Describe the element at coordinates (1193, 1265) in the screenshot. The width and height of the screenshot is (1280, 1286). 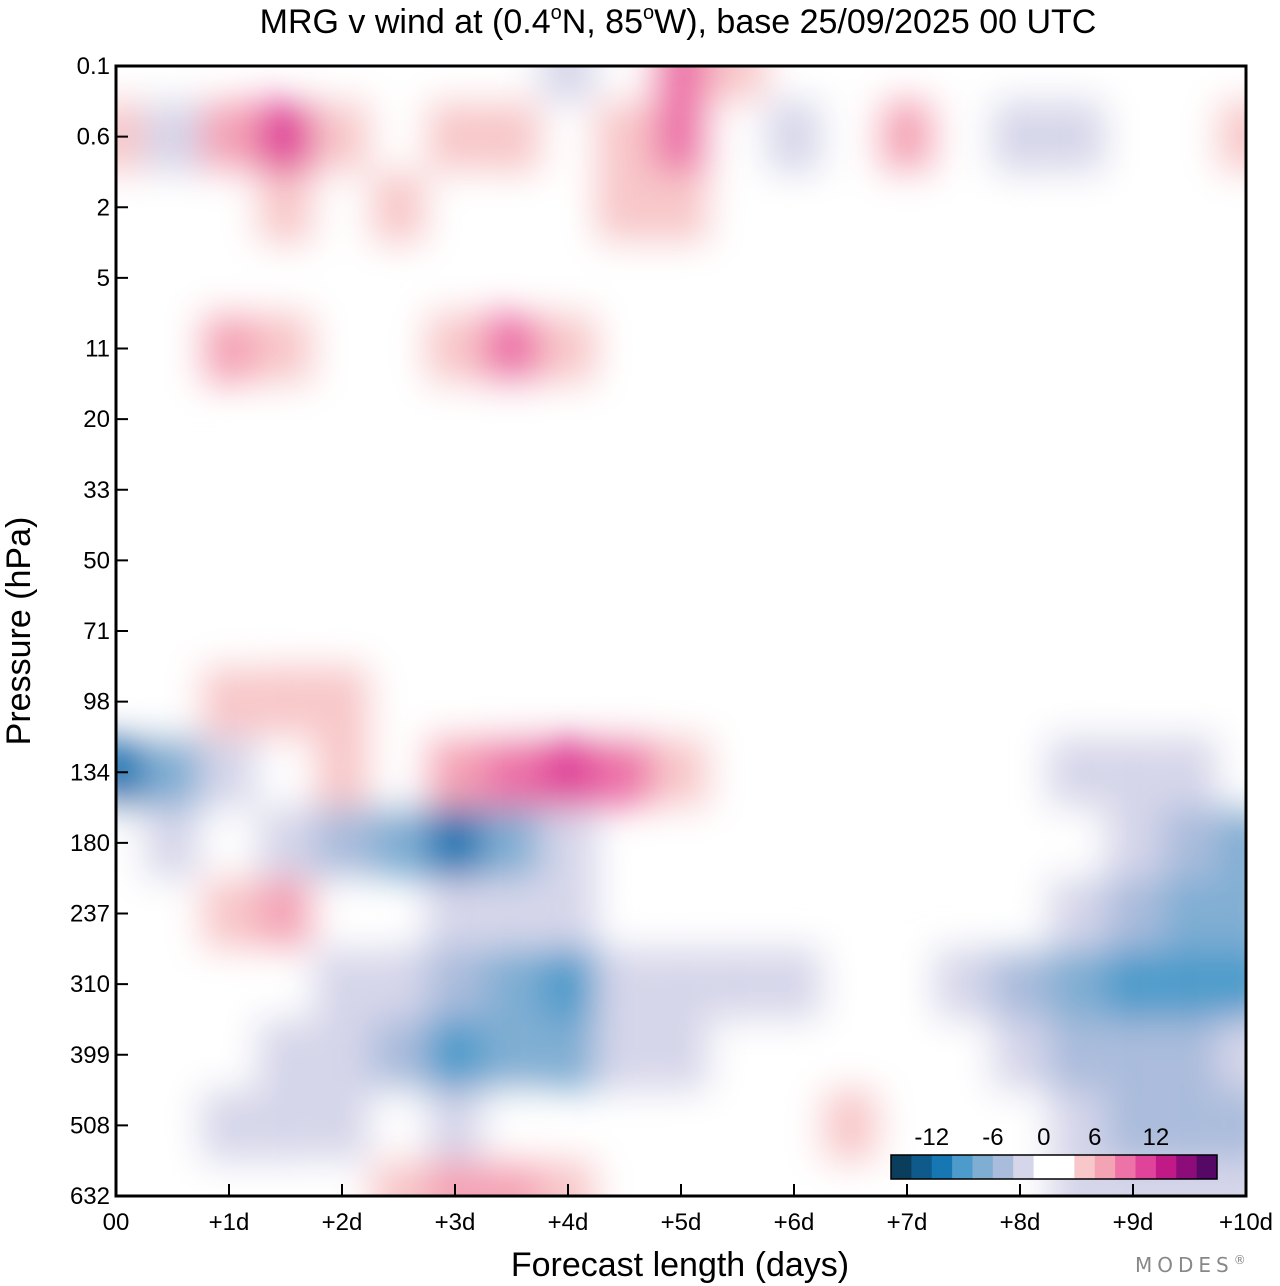
I see `brand-logo: MODES®` at that location.